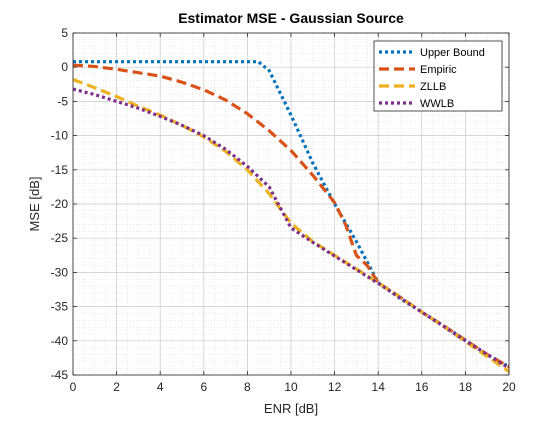 The height and width of the screenshot is (425, 560). I want to click on x-axis-label: ENR [dB], so click(291, 408).